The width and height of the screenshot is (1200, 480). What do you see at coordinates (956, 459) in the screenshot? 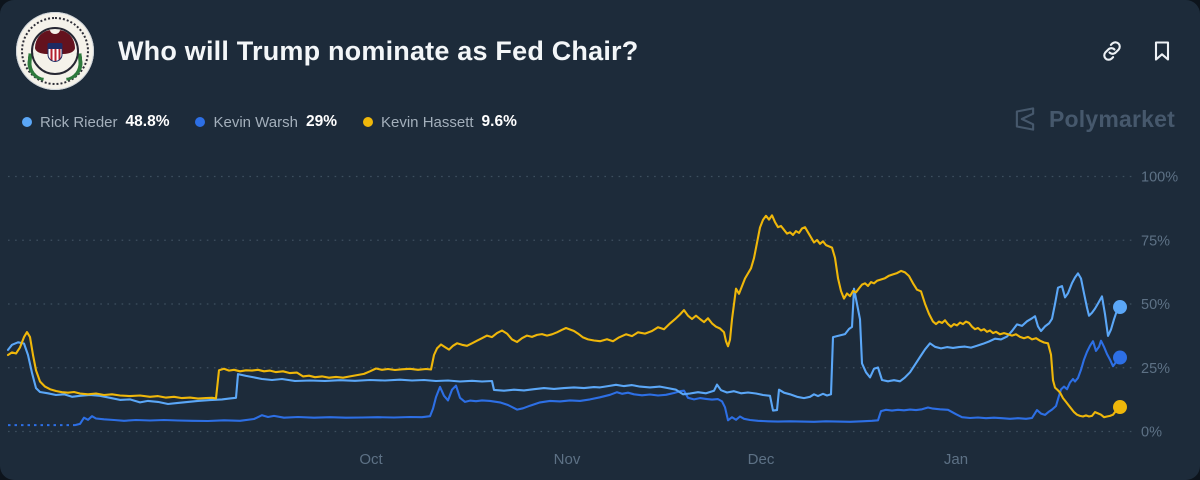
I see `x-axis-label-jan: Jan` at bounding box center [956, 459].